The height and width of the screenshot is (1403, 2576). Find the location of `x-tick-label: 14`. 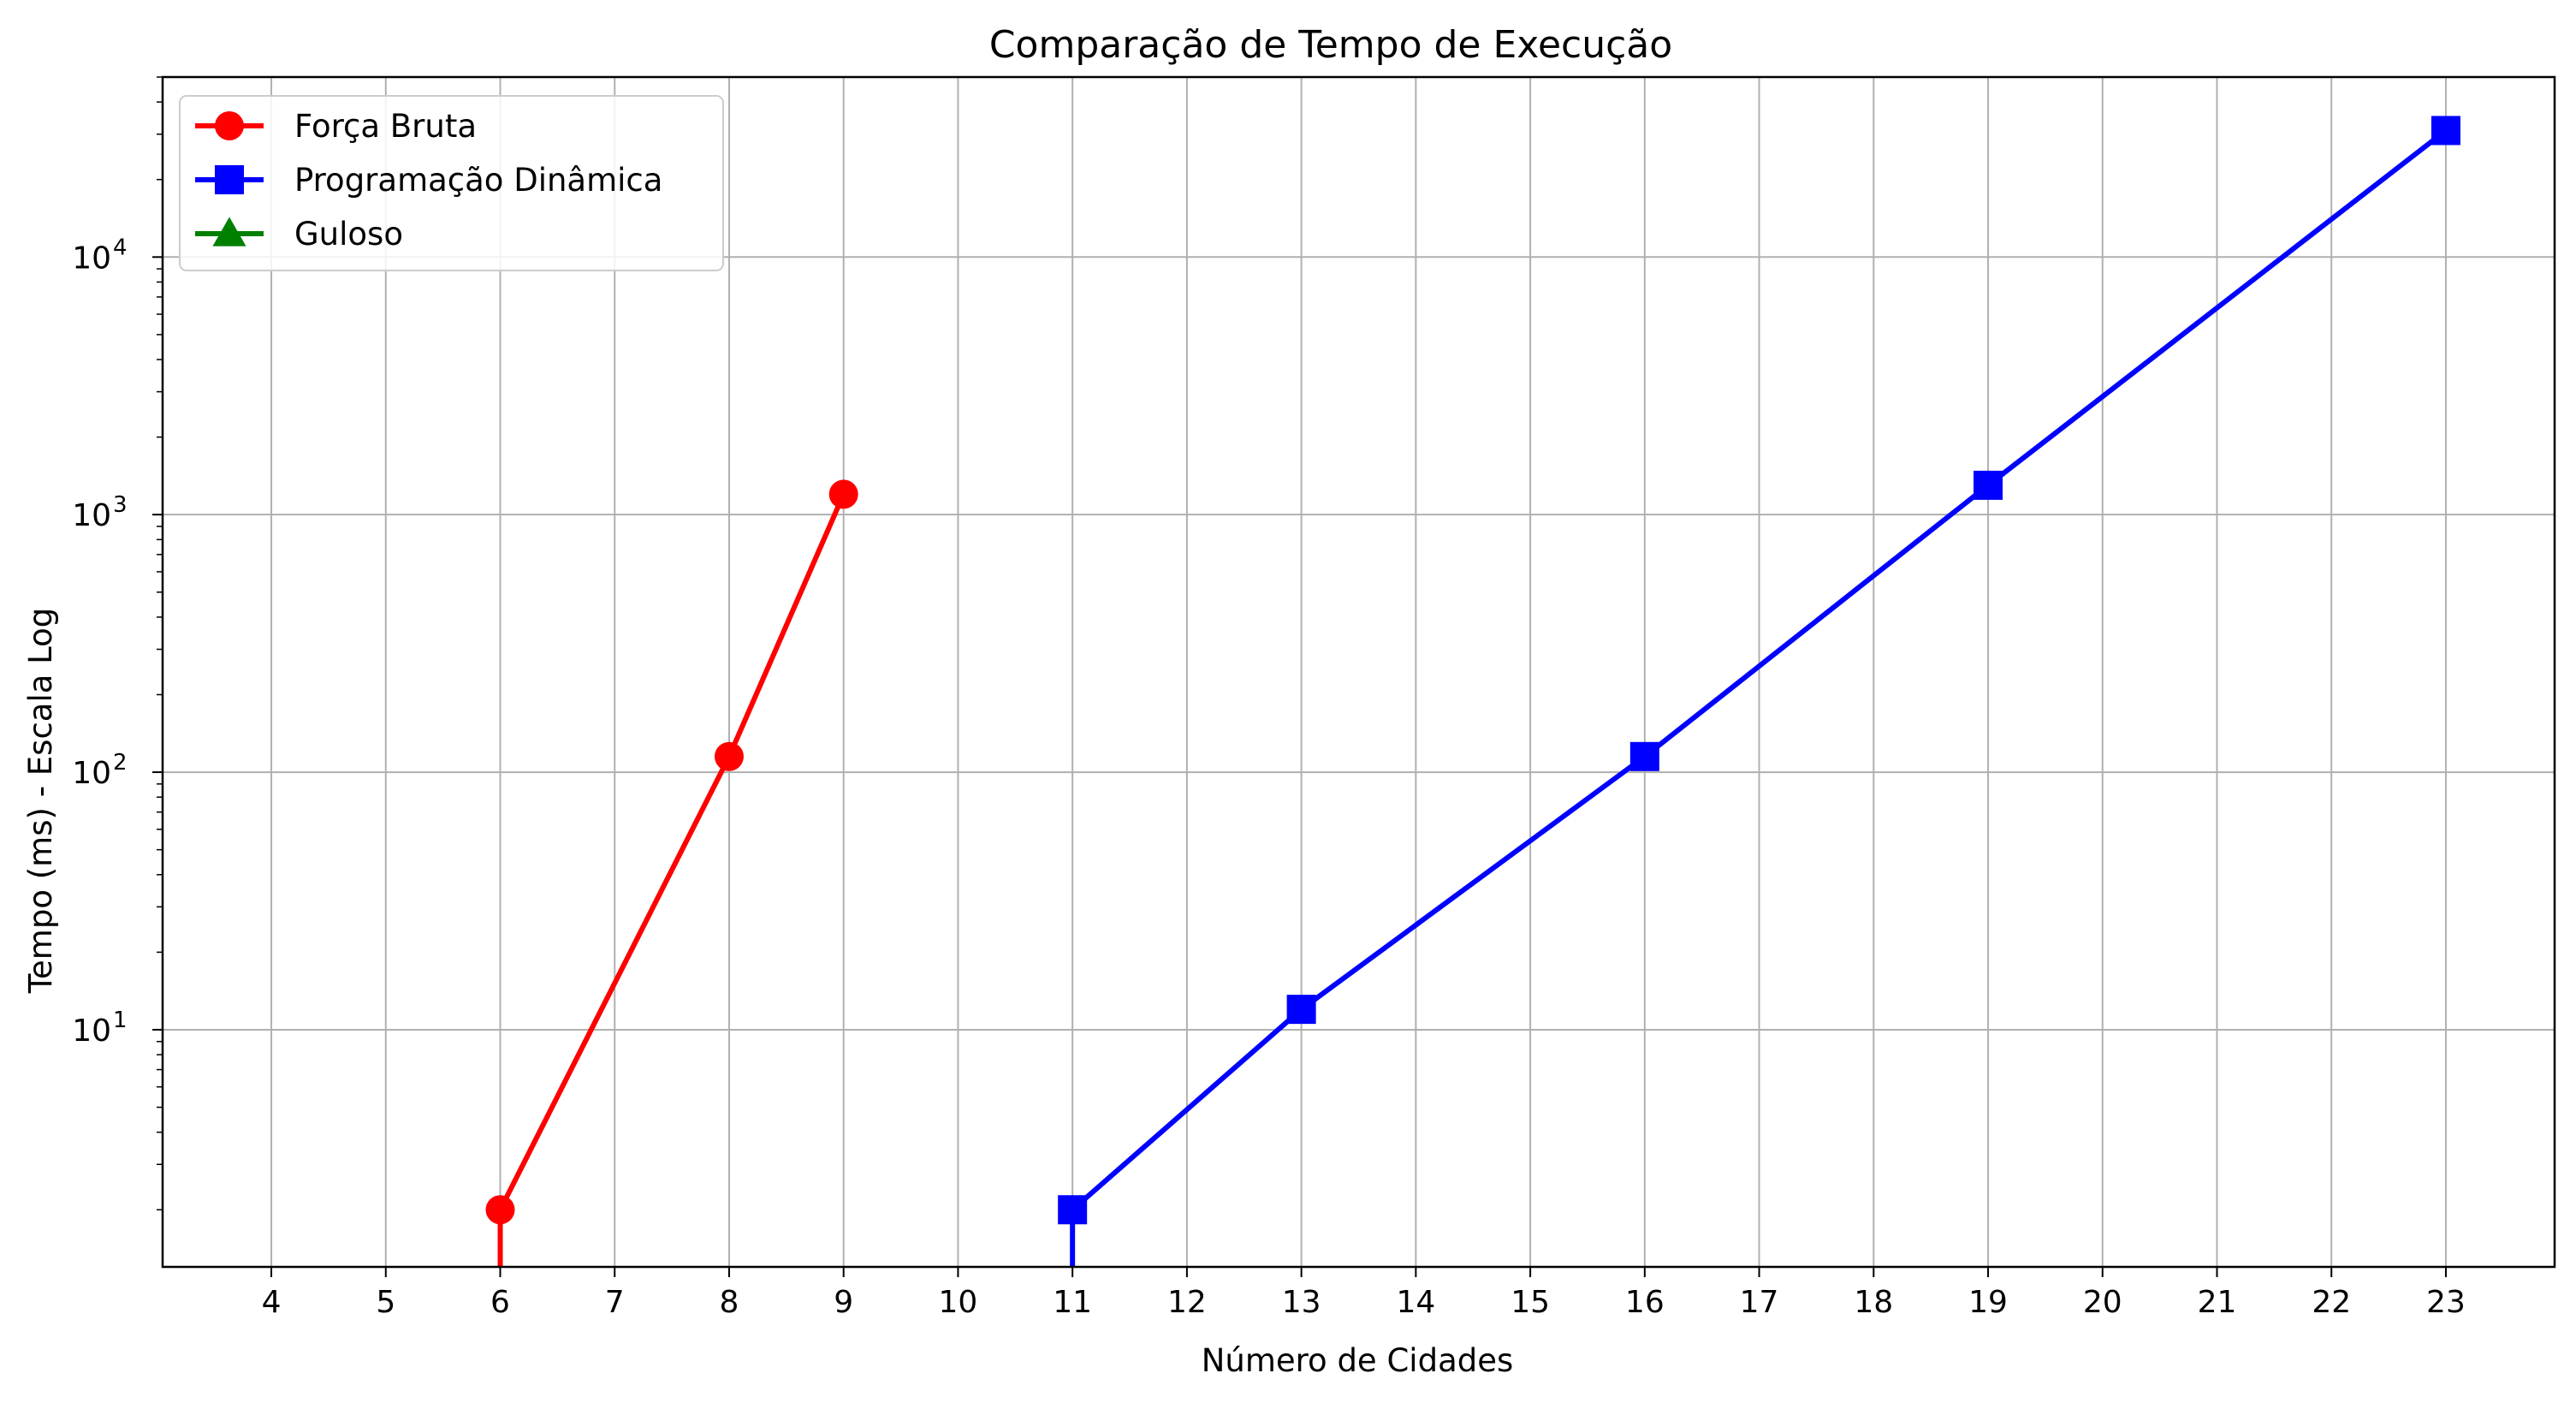

x-tick-label: 14 is located at coordinates (1415, 1302).